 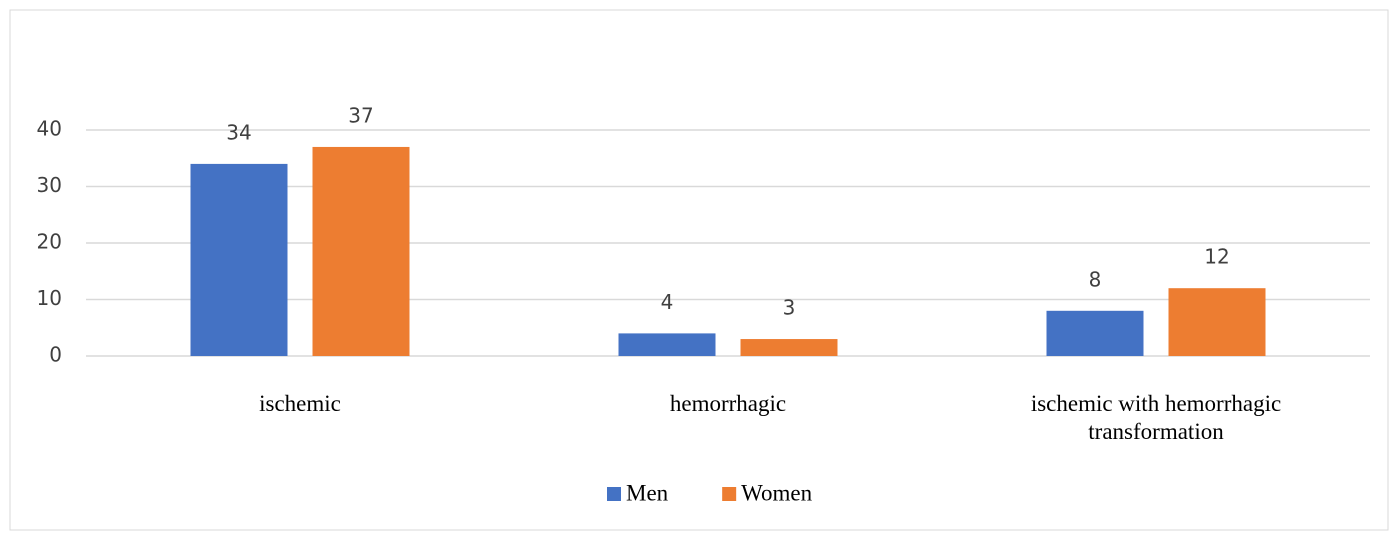 What do you see at coordinates (49, 298) in the screenshot?
I see `y-tick-label: 10` at bounding box center [49, 298].